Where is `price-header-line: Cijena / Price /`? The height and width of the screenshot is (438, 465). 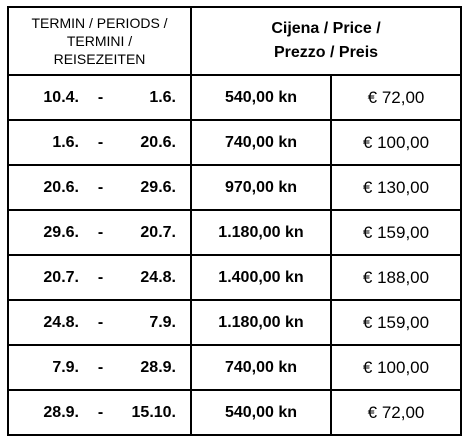
price-header-line: Cijena / Price / is located at coordinates (326, 28).